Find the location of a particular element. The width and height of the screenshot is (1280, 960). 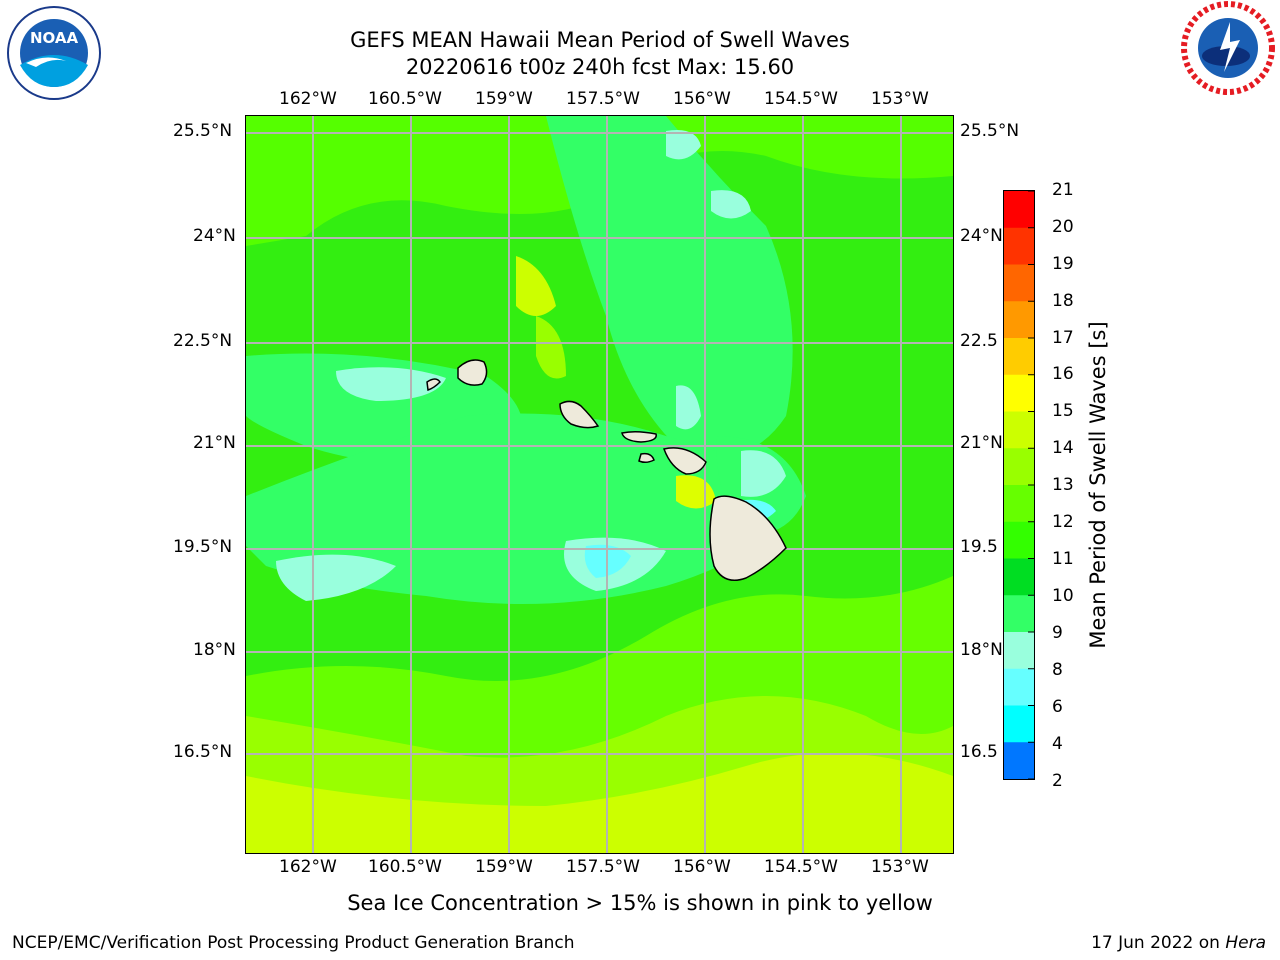

lat-label-right: 16.5 is located at coordinates (979, 752).